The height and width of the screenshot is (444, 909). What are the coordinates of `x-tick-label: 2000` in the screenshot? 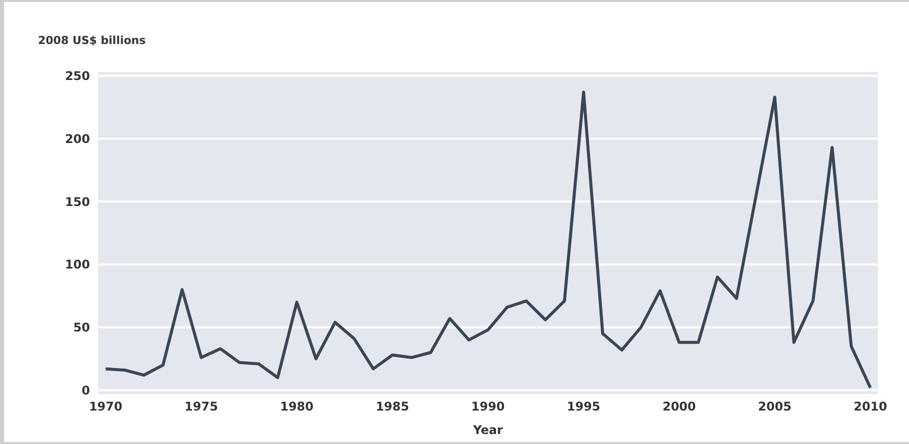 It's located at (679, 407).